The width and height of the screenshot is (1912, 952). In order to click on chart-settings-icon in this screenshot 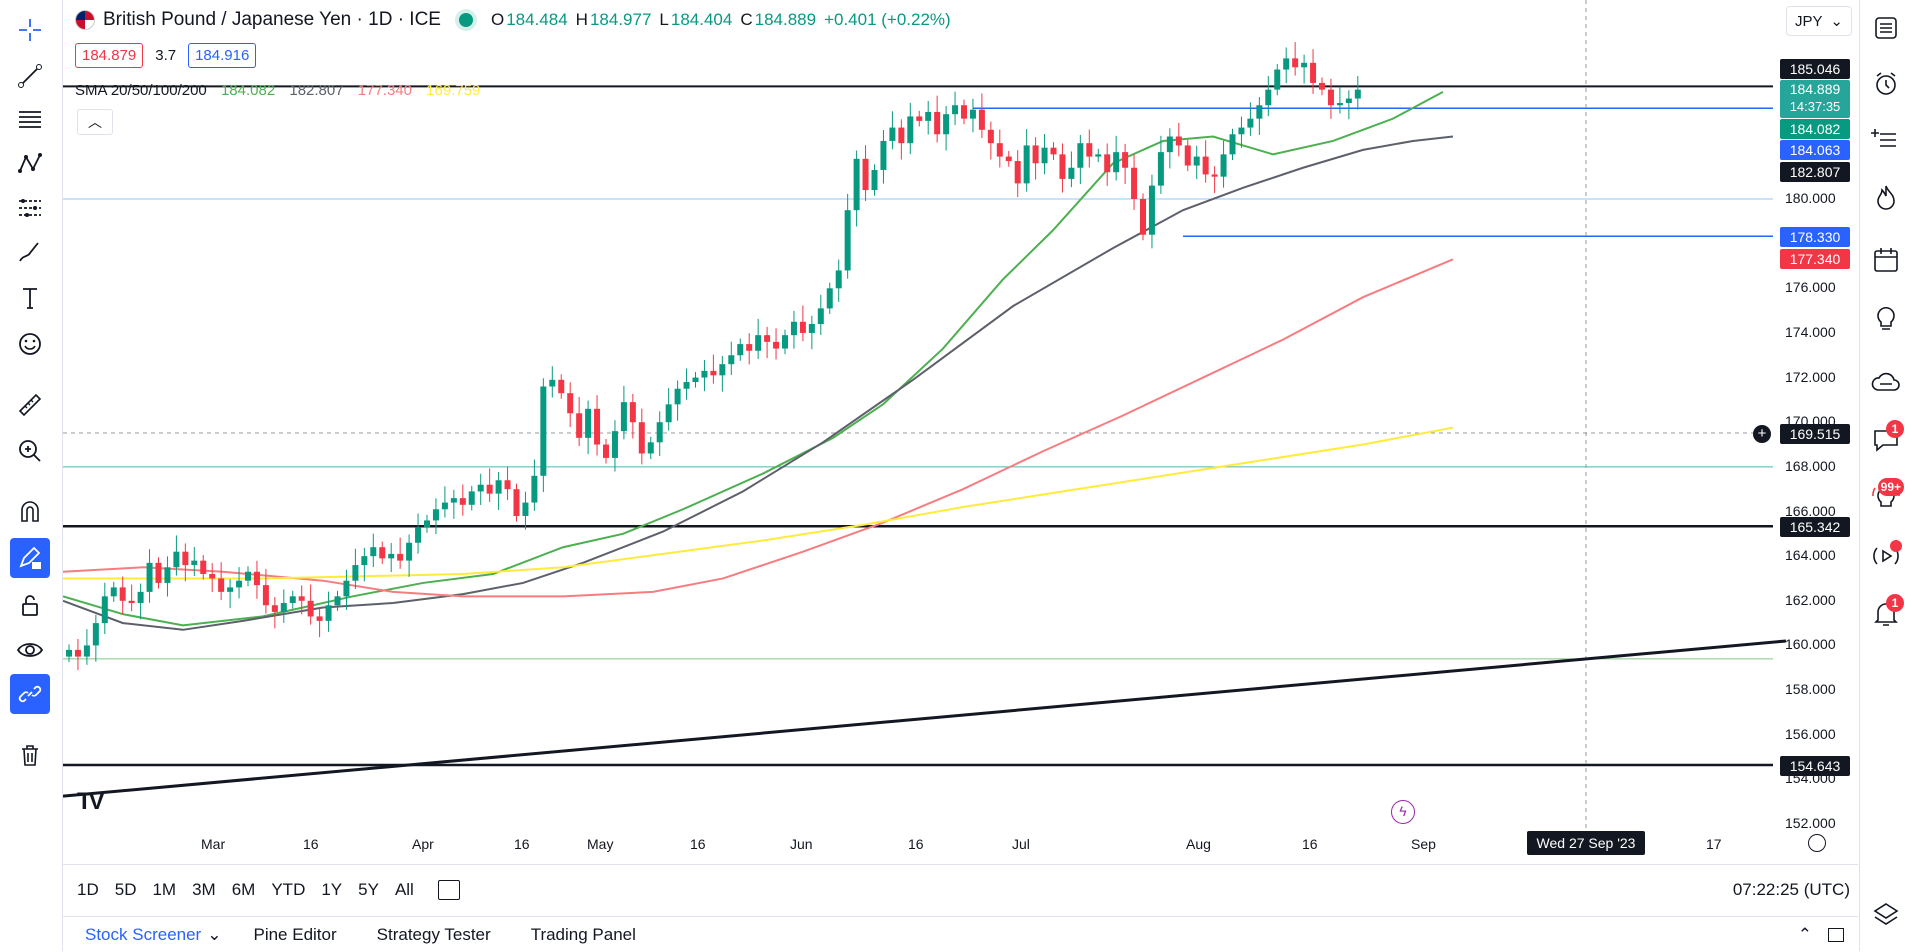, I will do `click(1817, 843)`.